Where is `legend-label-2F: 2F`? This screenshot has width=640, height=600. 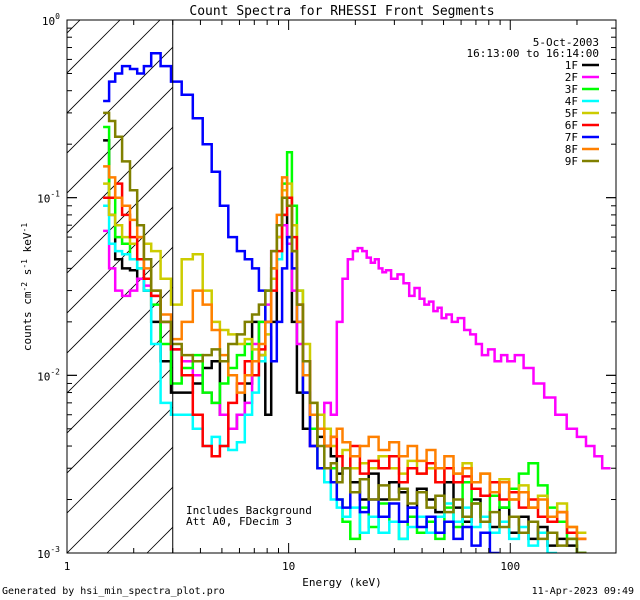
legend-label-2F: 2F is located at coordinates (571, 77).